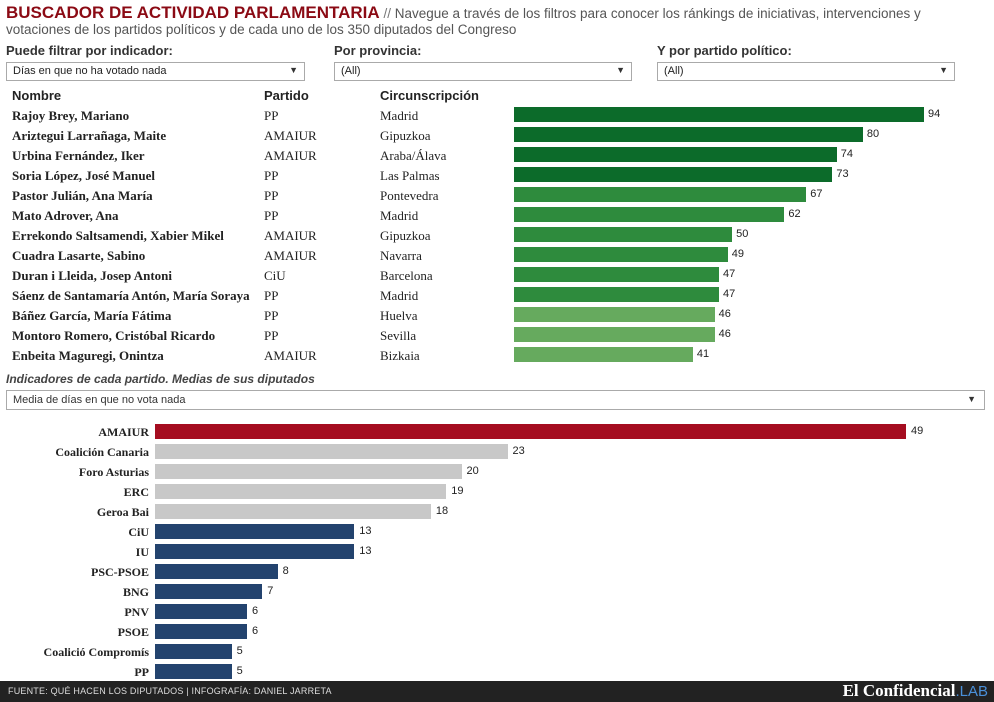 Image resolution: width=994 pixels, height=702 pixels. What do you see at coordinates (497, 553) in the screenshot?
I see `party-row: IU 13` at bounding box center [497, 553].